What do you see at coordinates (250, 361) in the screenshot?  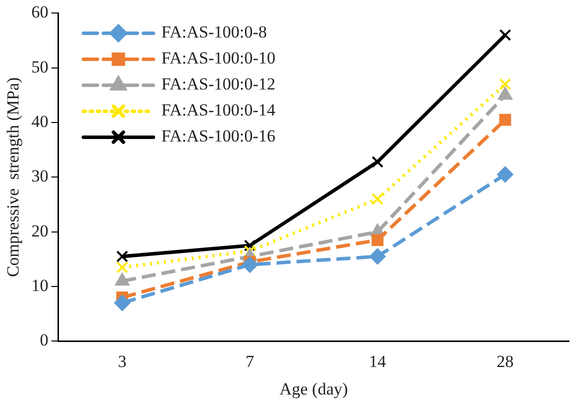 I see `x-tick-label: 7` at bounding box center [250, 361].